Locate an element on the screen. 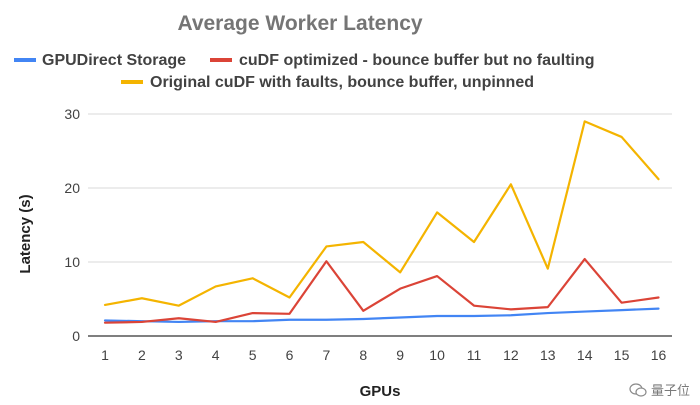  y-axis-label: Latency (s) is located at coordinates (25, 233).